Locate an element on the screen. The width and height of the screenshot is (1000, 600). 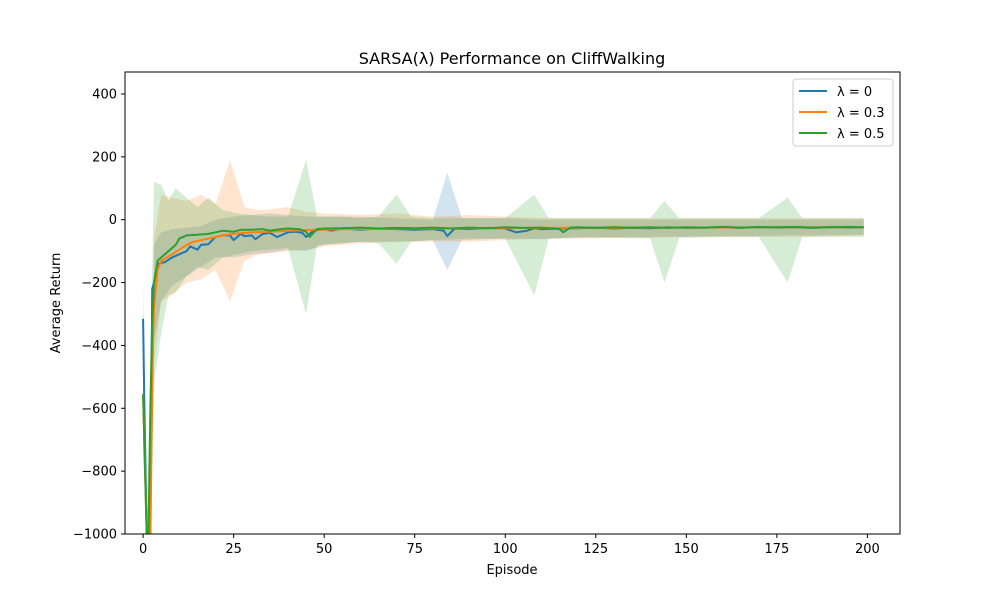
x-axis-label: Episode is located at coordinates (511, 570).